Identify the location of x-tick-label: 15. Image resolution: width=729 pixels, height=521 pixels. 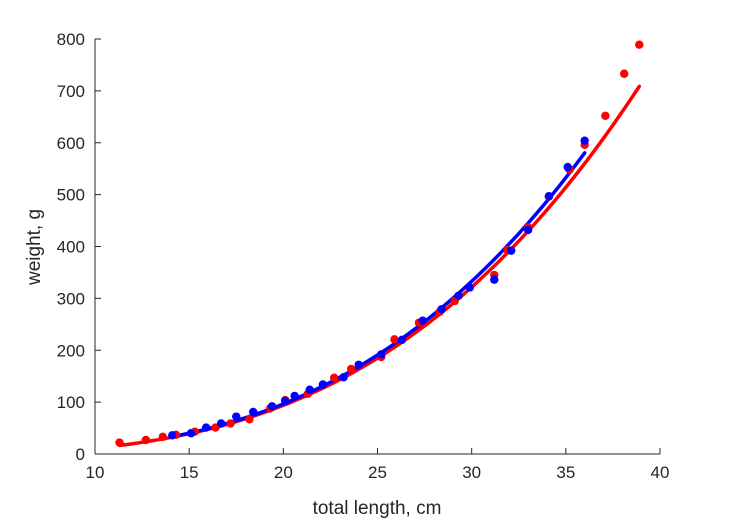
(189, 472).